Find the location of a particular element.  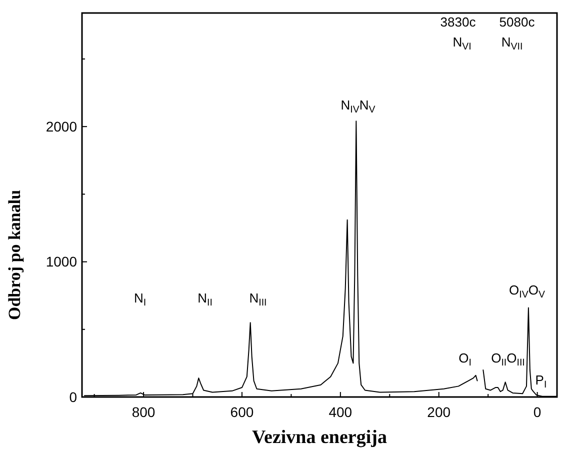

annotation: N$_{I}$ is located at coordinates (140, 299).